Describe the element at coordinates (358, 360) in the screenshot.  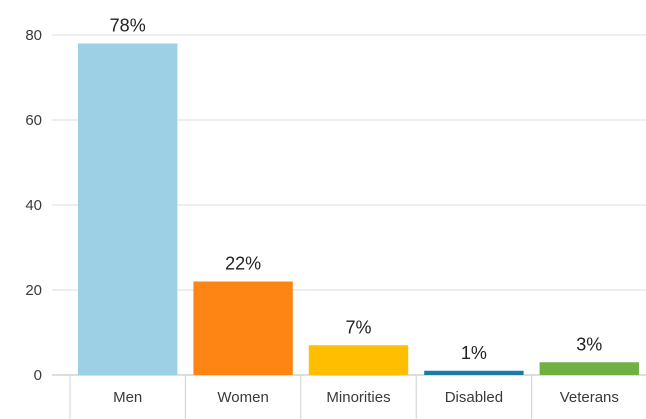
I see `bar-minorities` at that location.